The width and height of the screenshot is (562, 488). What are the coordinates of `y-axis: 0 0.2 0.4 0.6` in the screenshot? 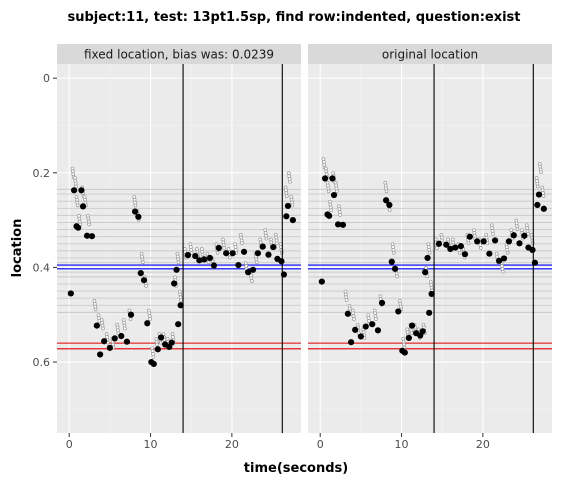 It's located at (45, 220).